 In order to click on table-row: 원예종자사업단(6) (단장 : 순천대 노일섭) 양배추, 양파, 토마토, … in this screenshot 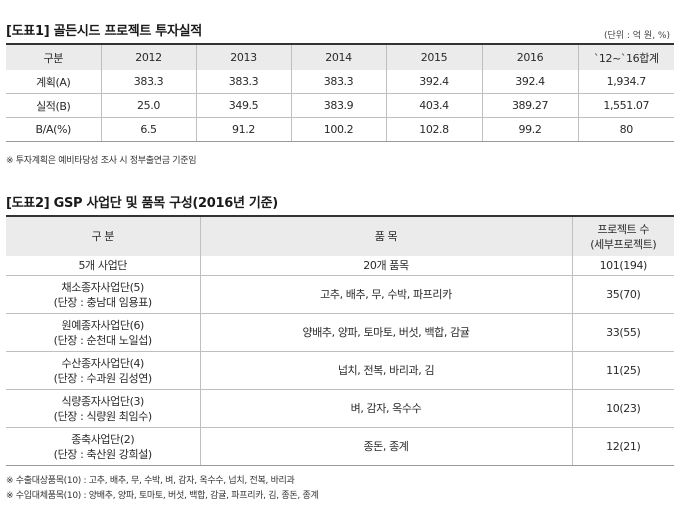, I will do `click(340, 332)`.